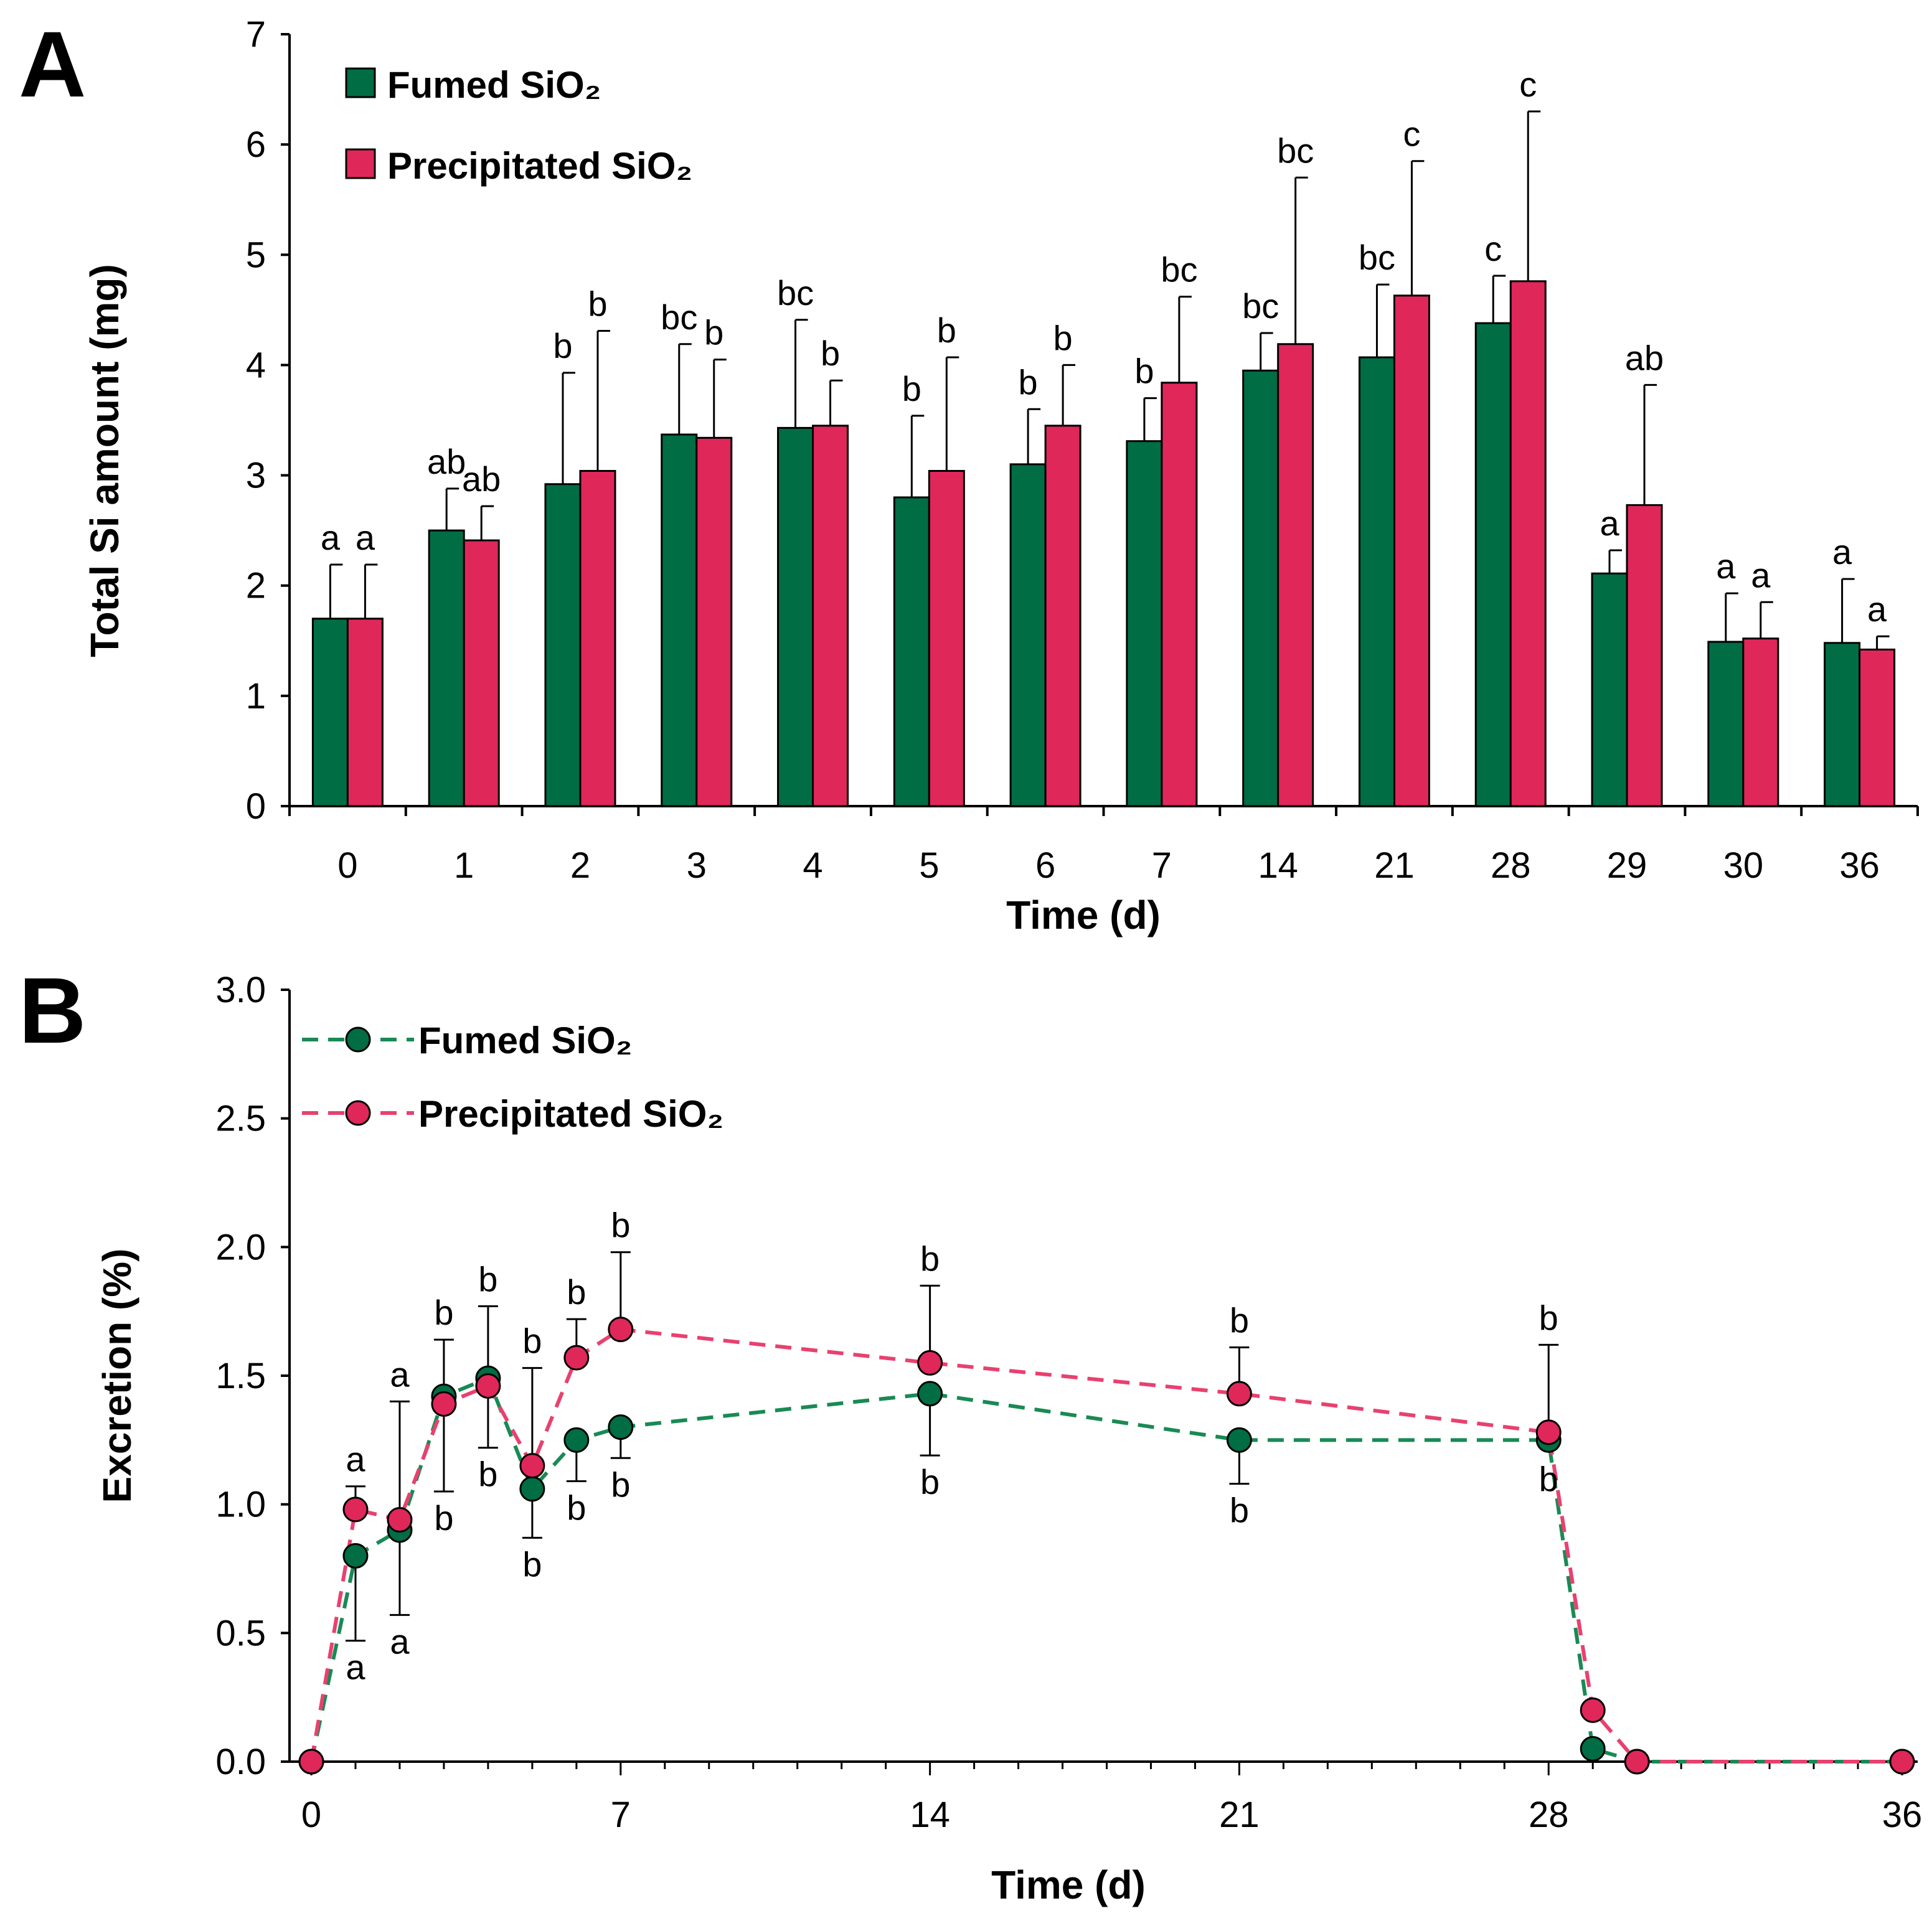  What do you see at coordinates (1045, 865) in the screenshot?
I see `panel-a-x-tick-label: 6` at bounding box center [1045, 865].